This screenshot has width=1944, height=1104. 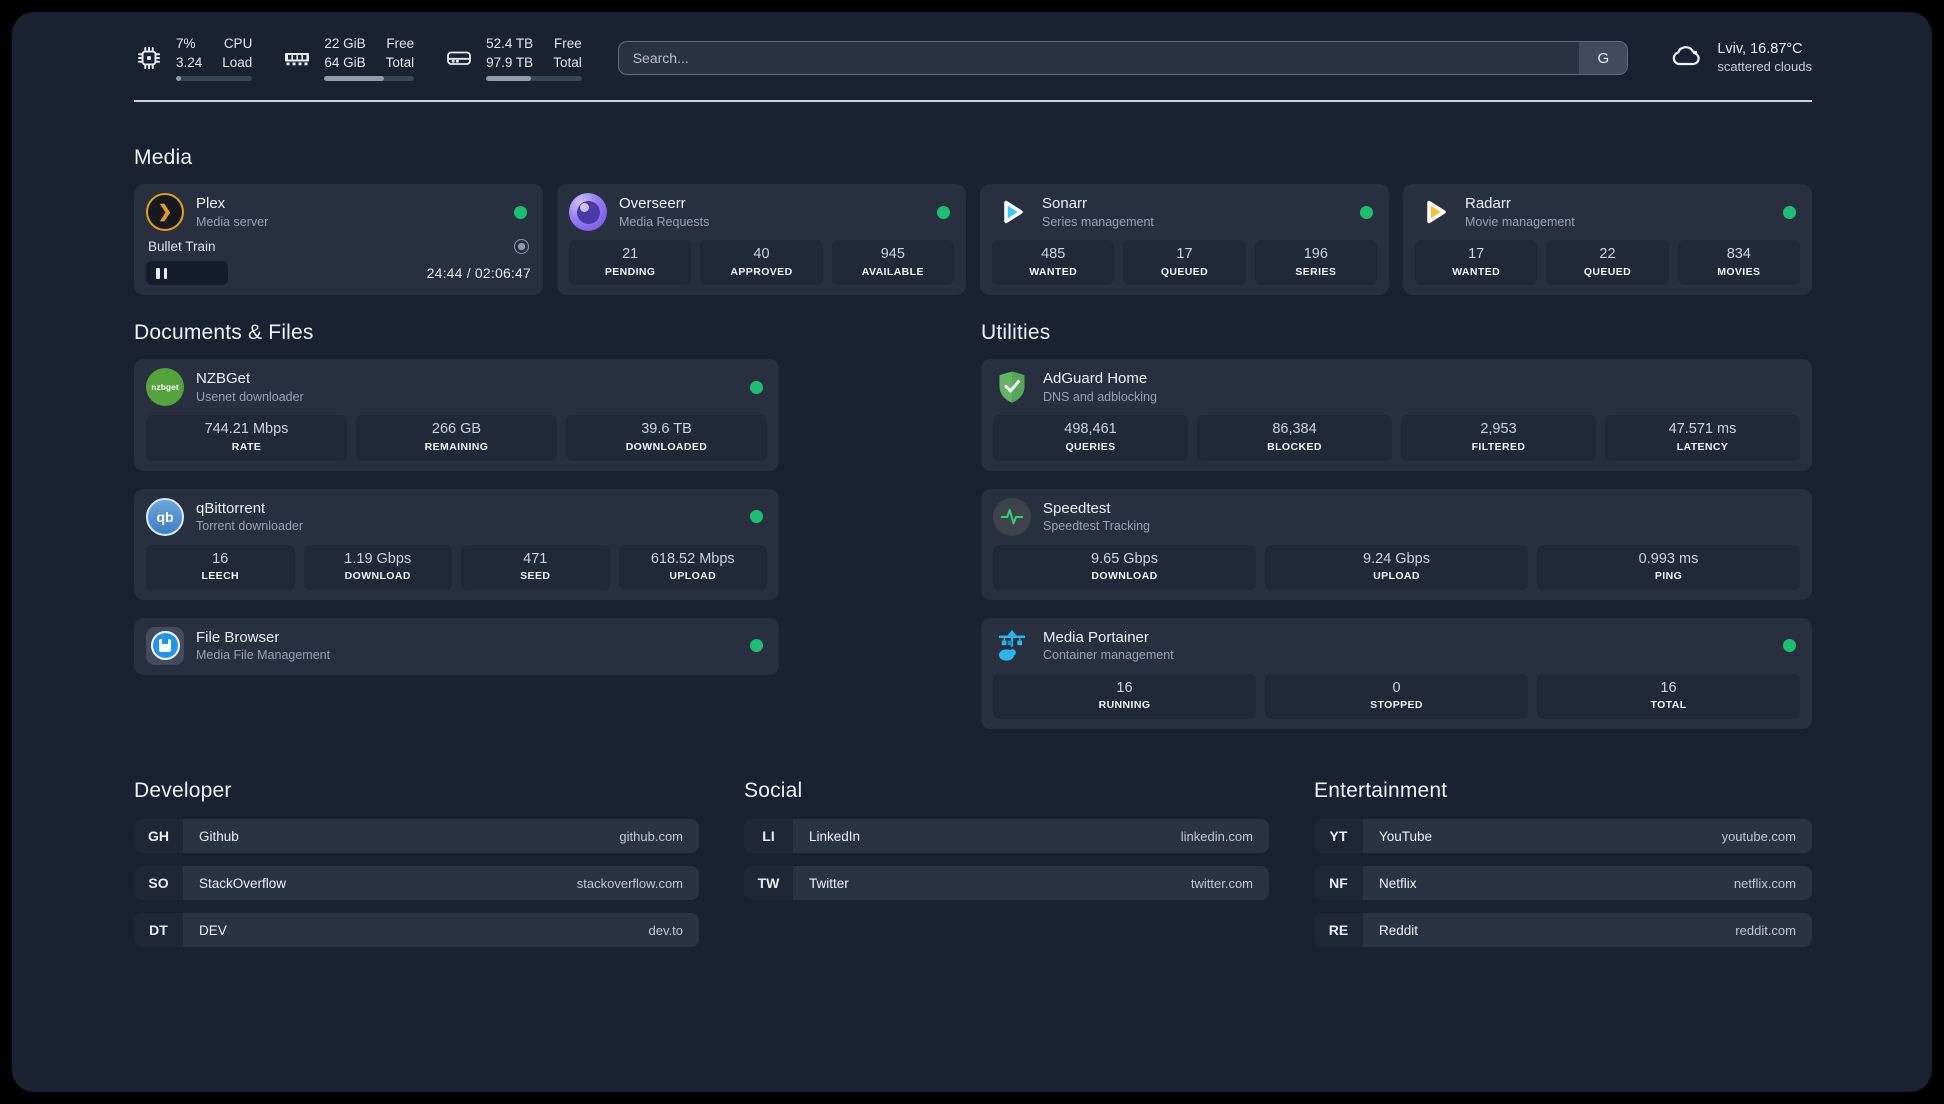 What do you see at coordinates (1476, 263) in the screenshot?
I see `stat-wanted: 17 WANTED` at bounding box center [1476, 263].